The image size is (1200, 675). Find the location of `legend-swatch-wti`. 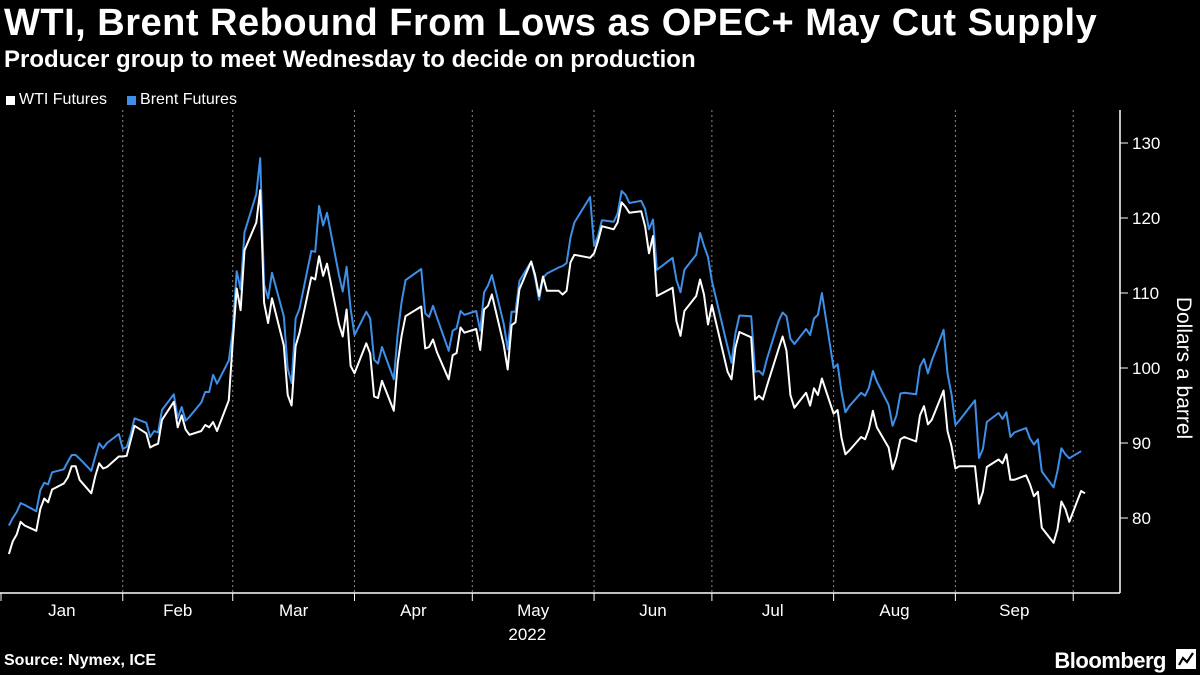

legend-swatch-wti is located at coordinates (10, 100).